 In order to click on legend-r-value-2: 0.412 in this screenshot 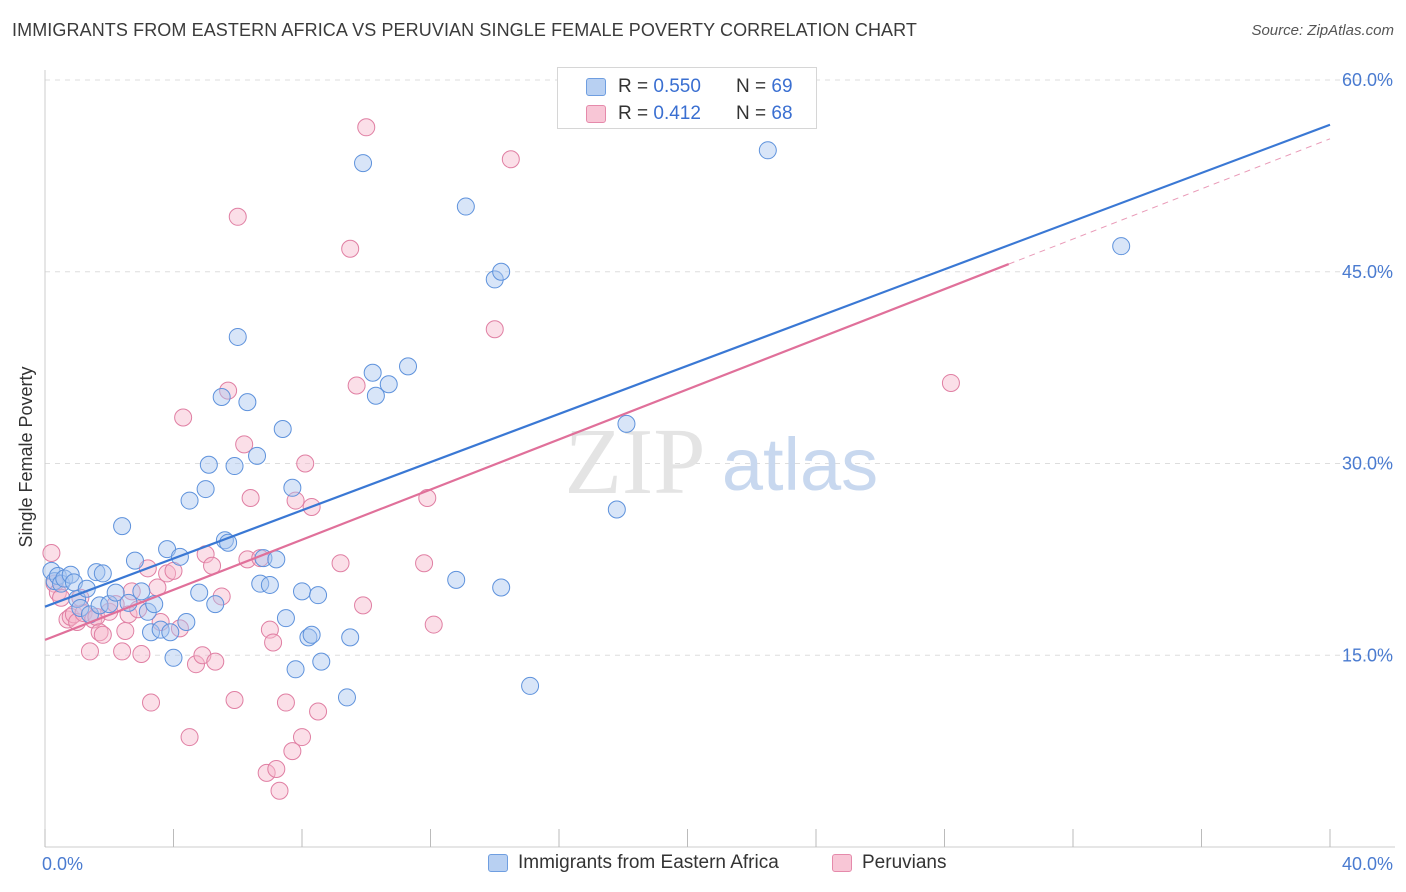, I will do `click(677, 113)`.